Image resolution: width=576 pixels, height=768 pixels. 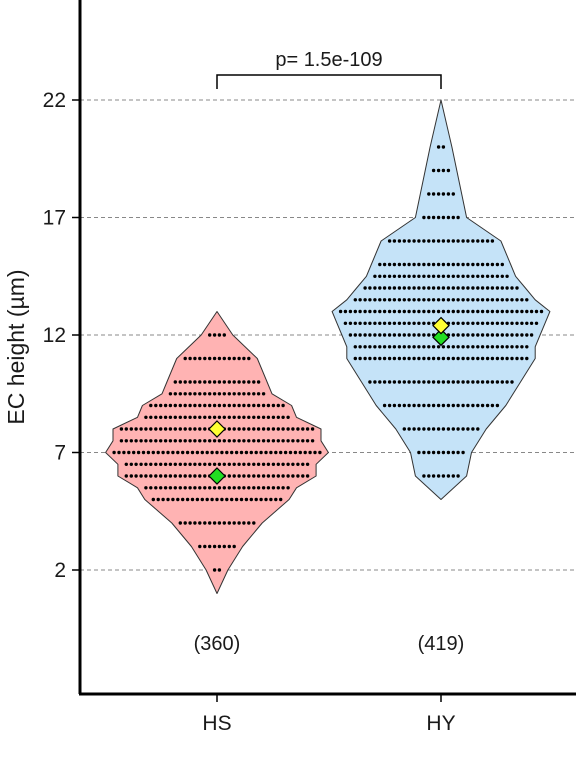 What do you see at coordinates (54, 335) in the screenshot?
I see `y-tick-label: 12` at bounding box center [54, 335].